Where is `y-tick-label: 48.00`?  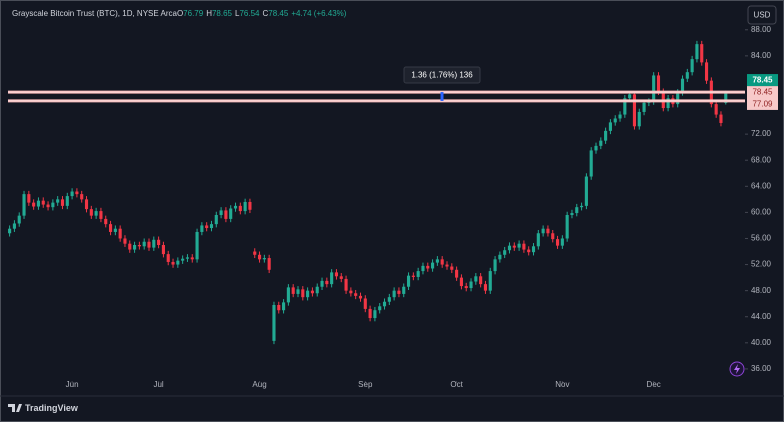 y-tick-label: 48.00 is located at coordinates (761, 290).